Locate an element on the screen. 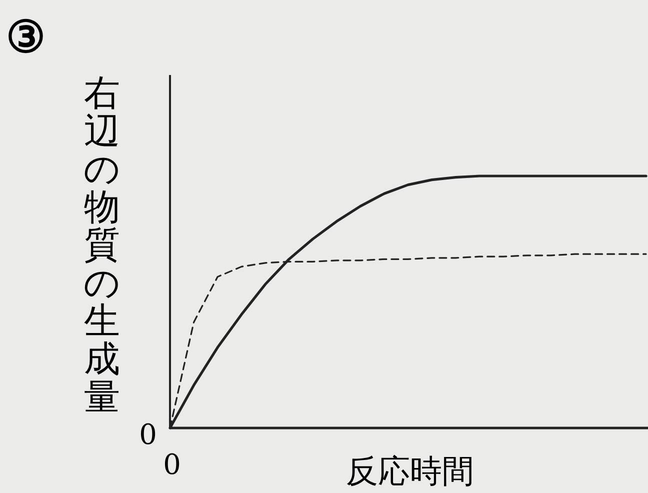 The image size is (648, 493). text: 右辺の物質の生成量 is located at coordinates (102, 245).